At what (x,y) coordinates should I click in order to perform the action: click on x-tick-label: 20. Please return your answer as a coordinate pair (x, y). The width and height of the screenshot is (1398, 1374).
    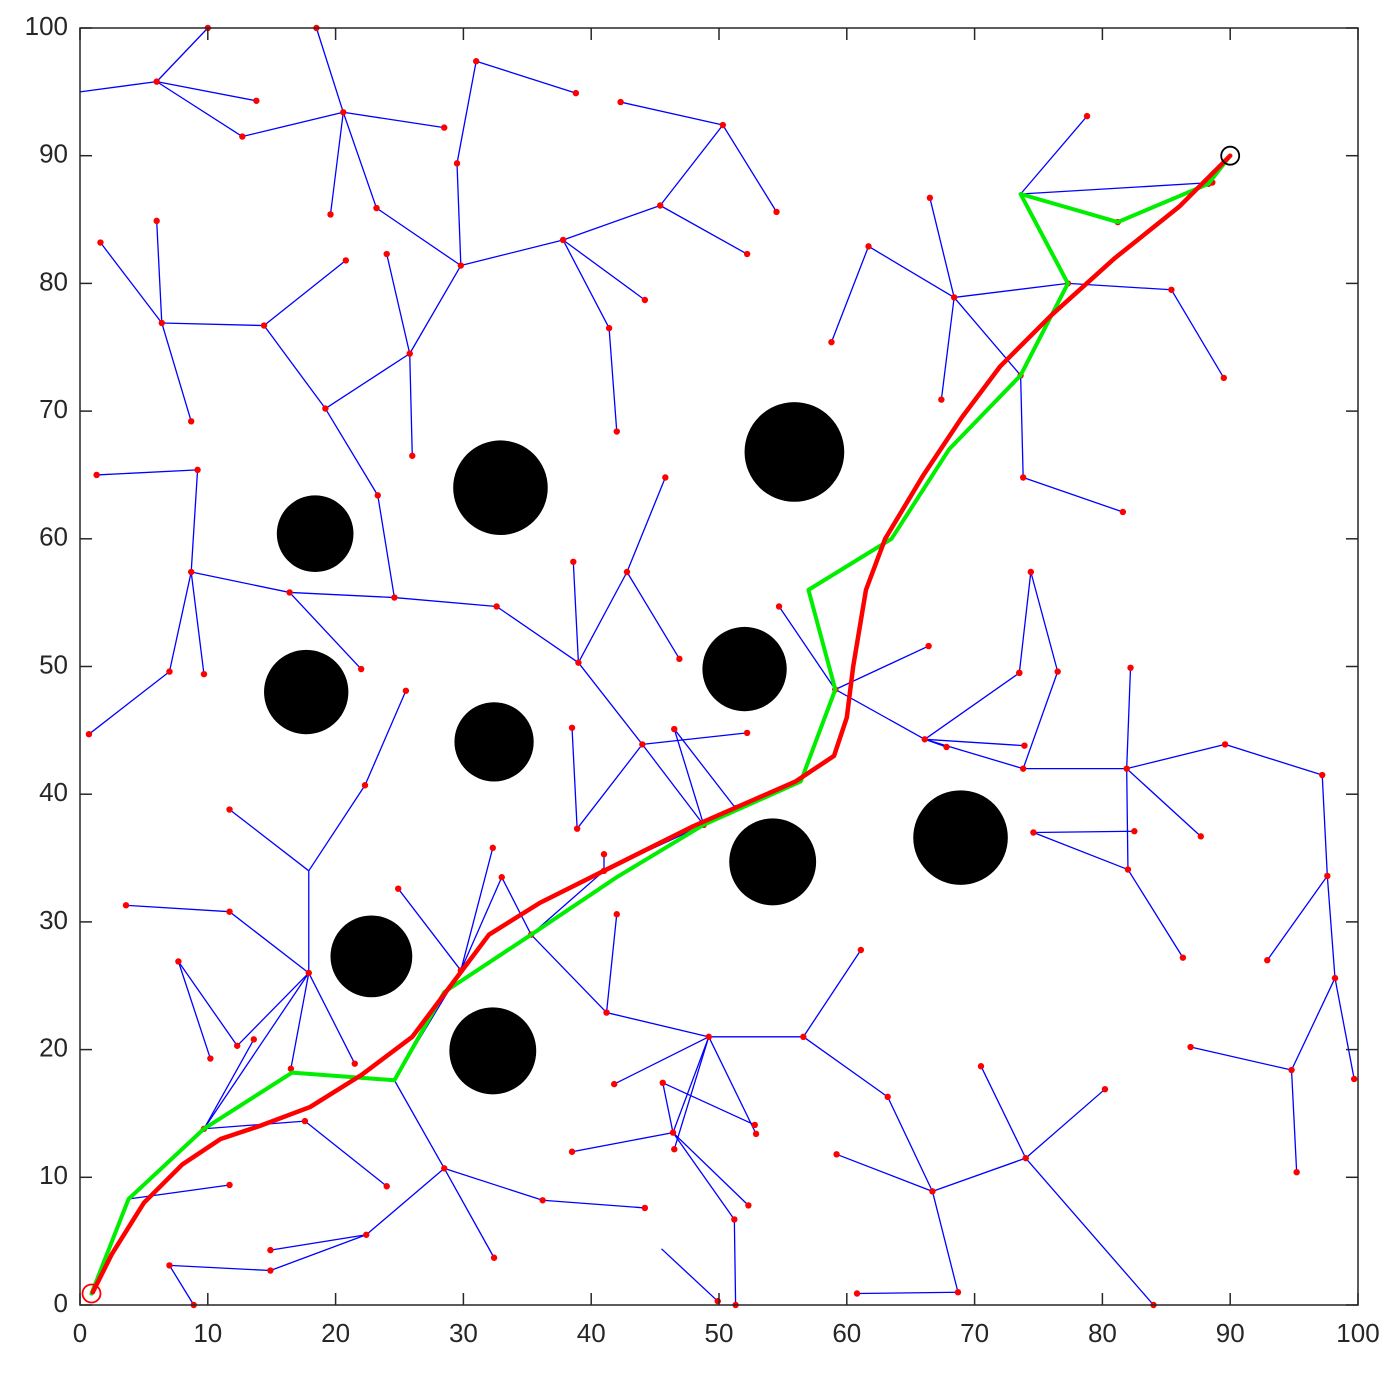
    Looking at the image, I should click on (335, 1333).